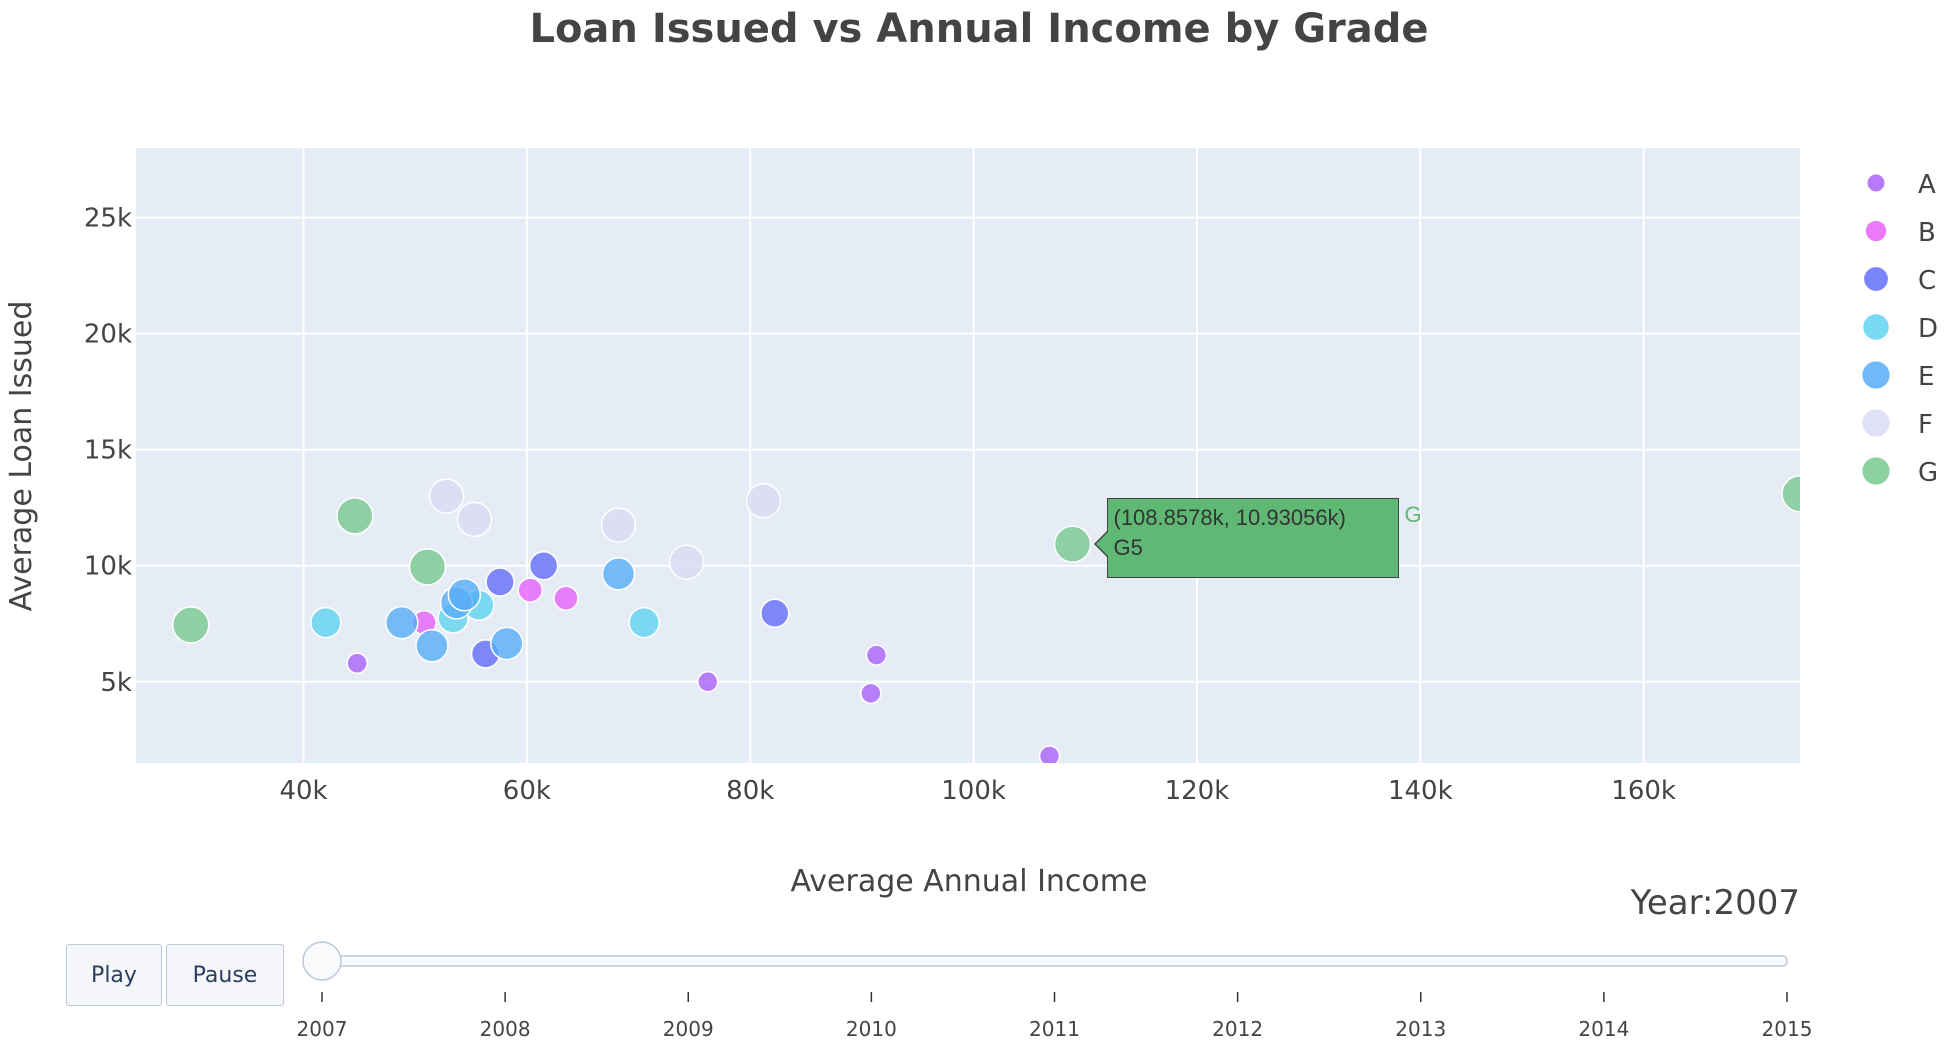 The image size is (1958, 1054). Describe the element at coordinates (1101, 544) in the screenshot. I see `tooltip-arrow-fill` at that location.